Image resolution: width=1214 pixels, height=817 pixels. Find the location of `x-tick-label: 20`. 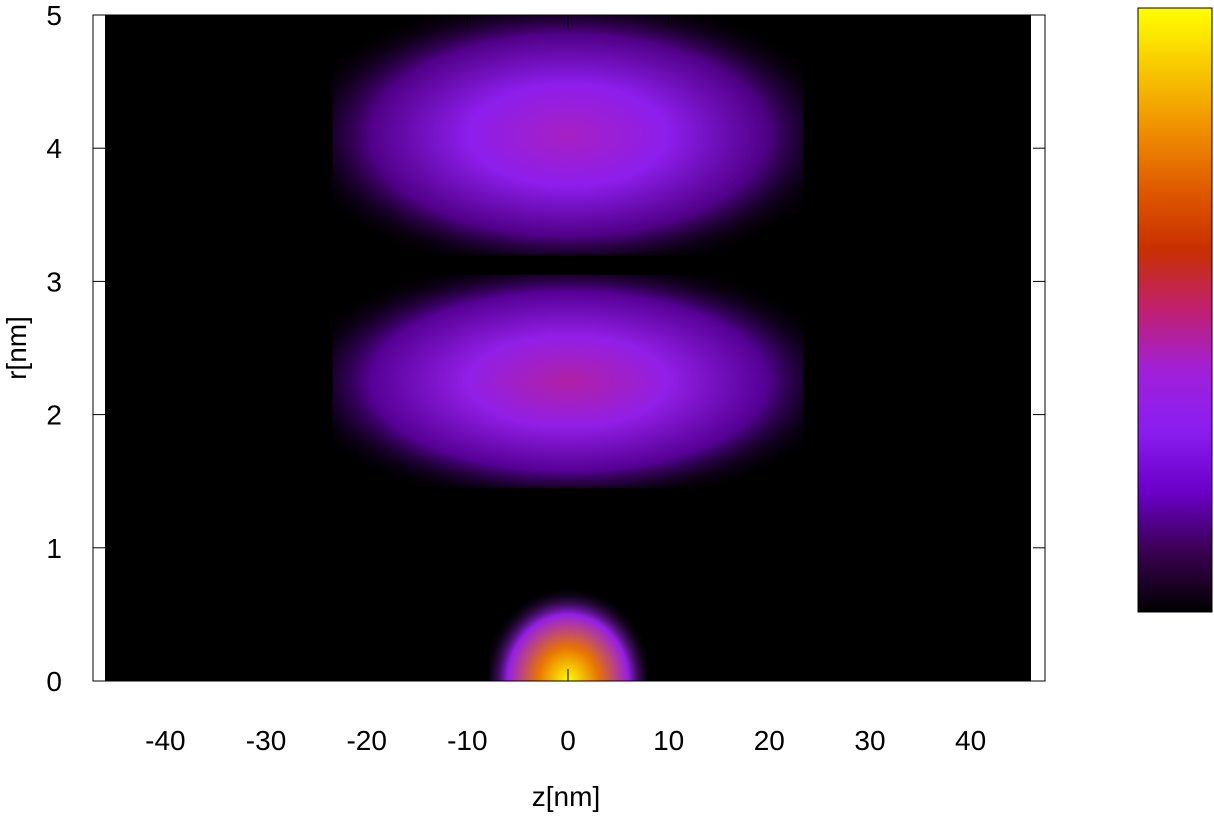

x-tick-label: 20 is located at coordinates (769, 740).